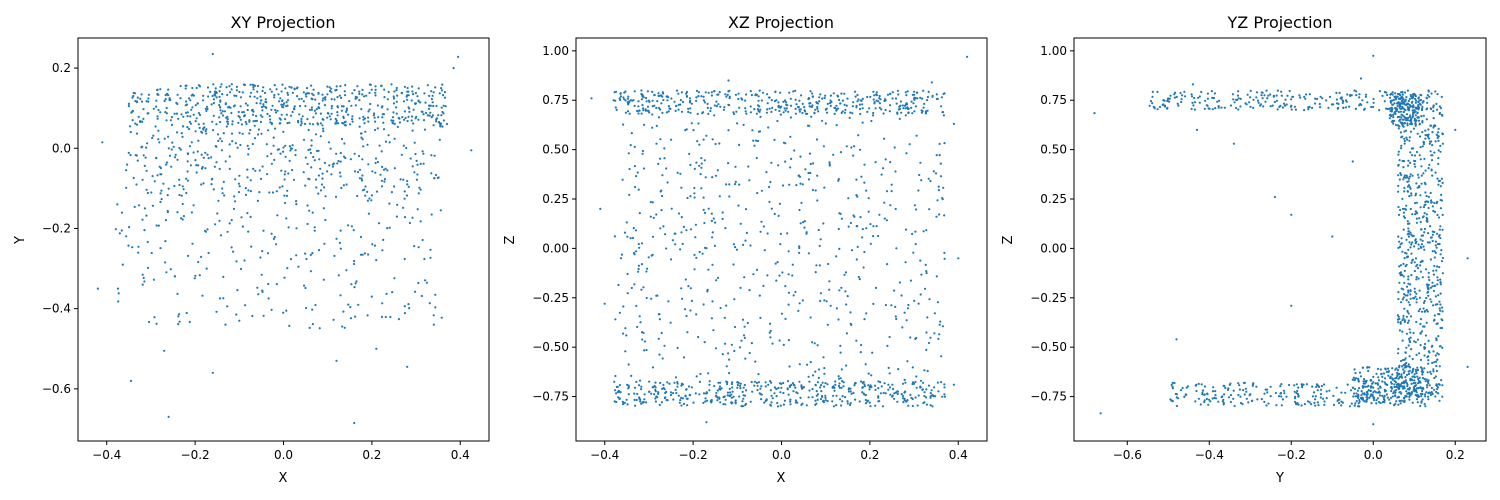  Describe the element at coordinates (781, 478) in the screenshot. I see `xz-x-label: X` at that location.